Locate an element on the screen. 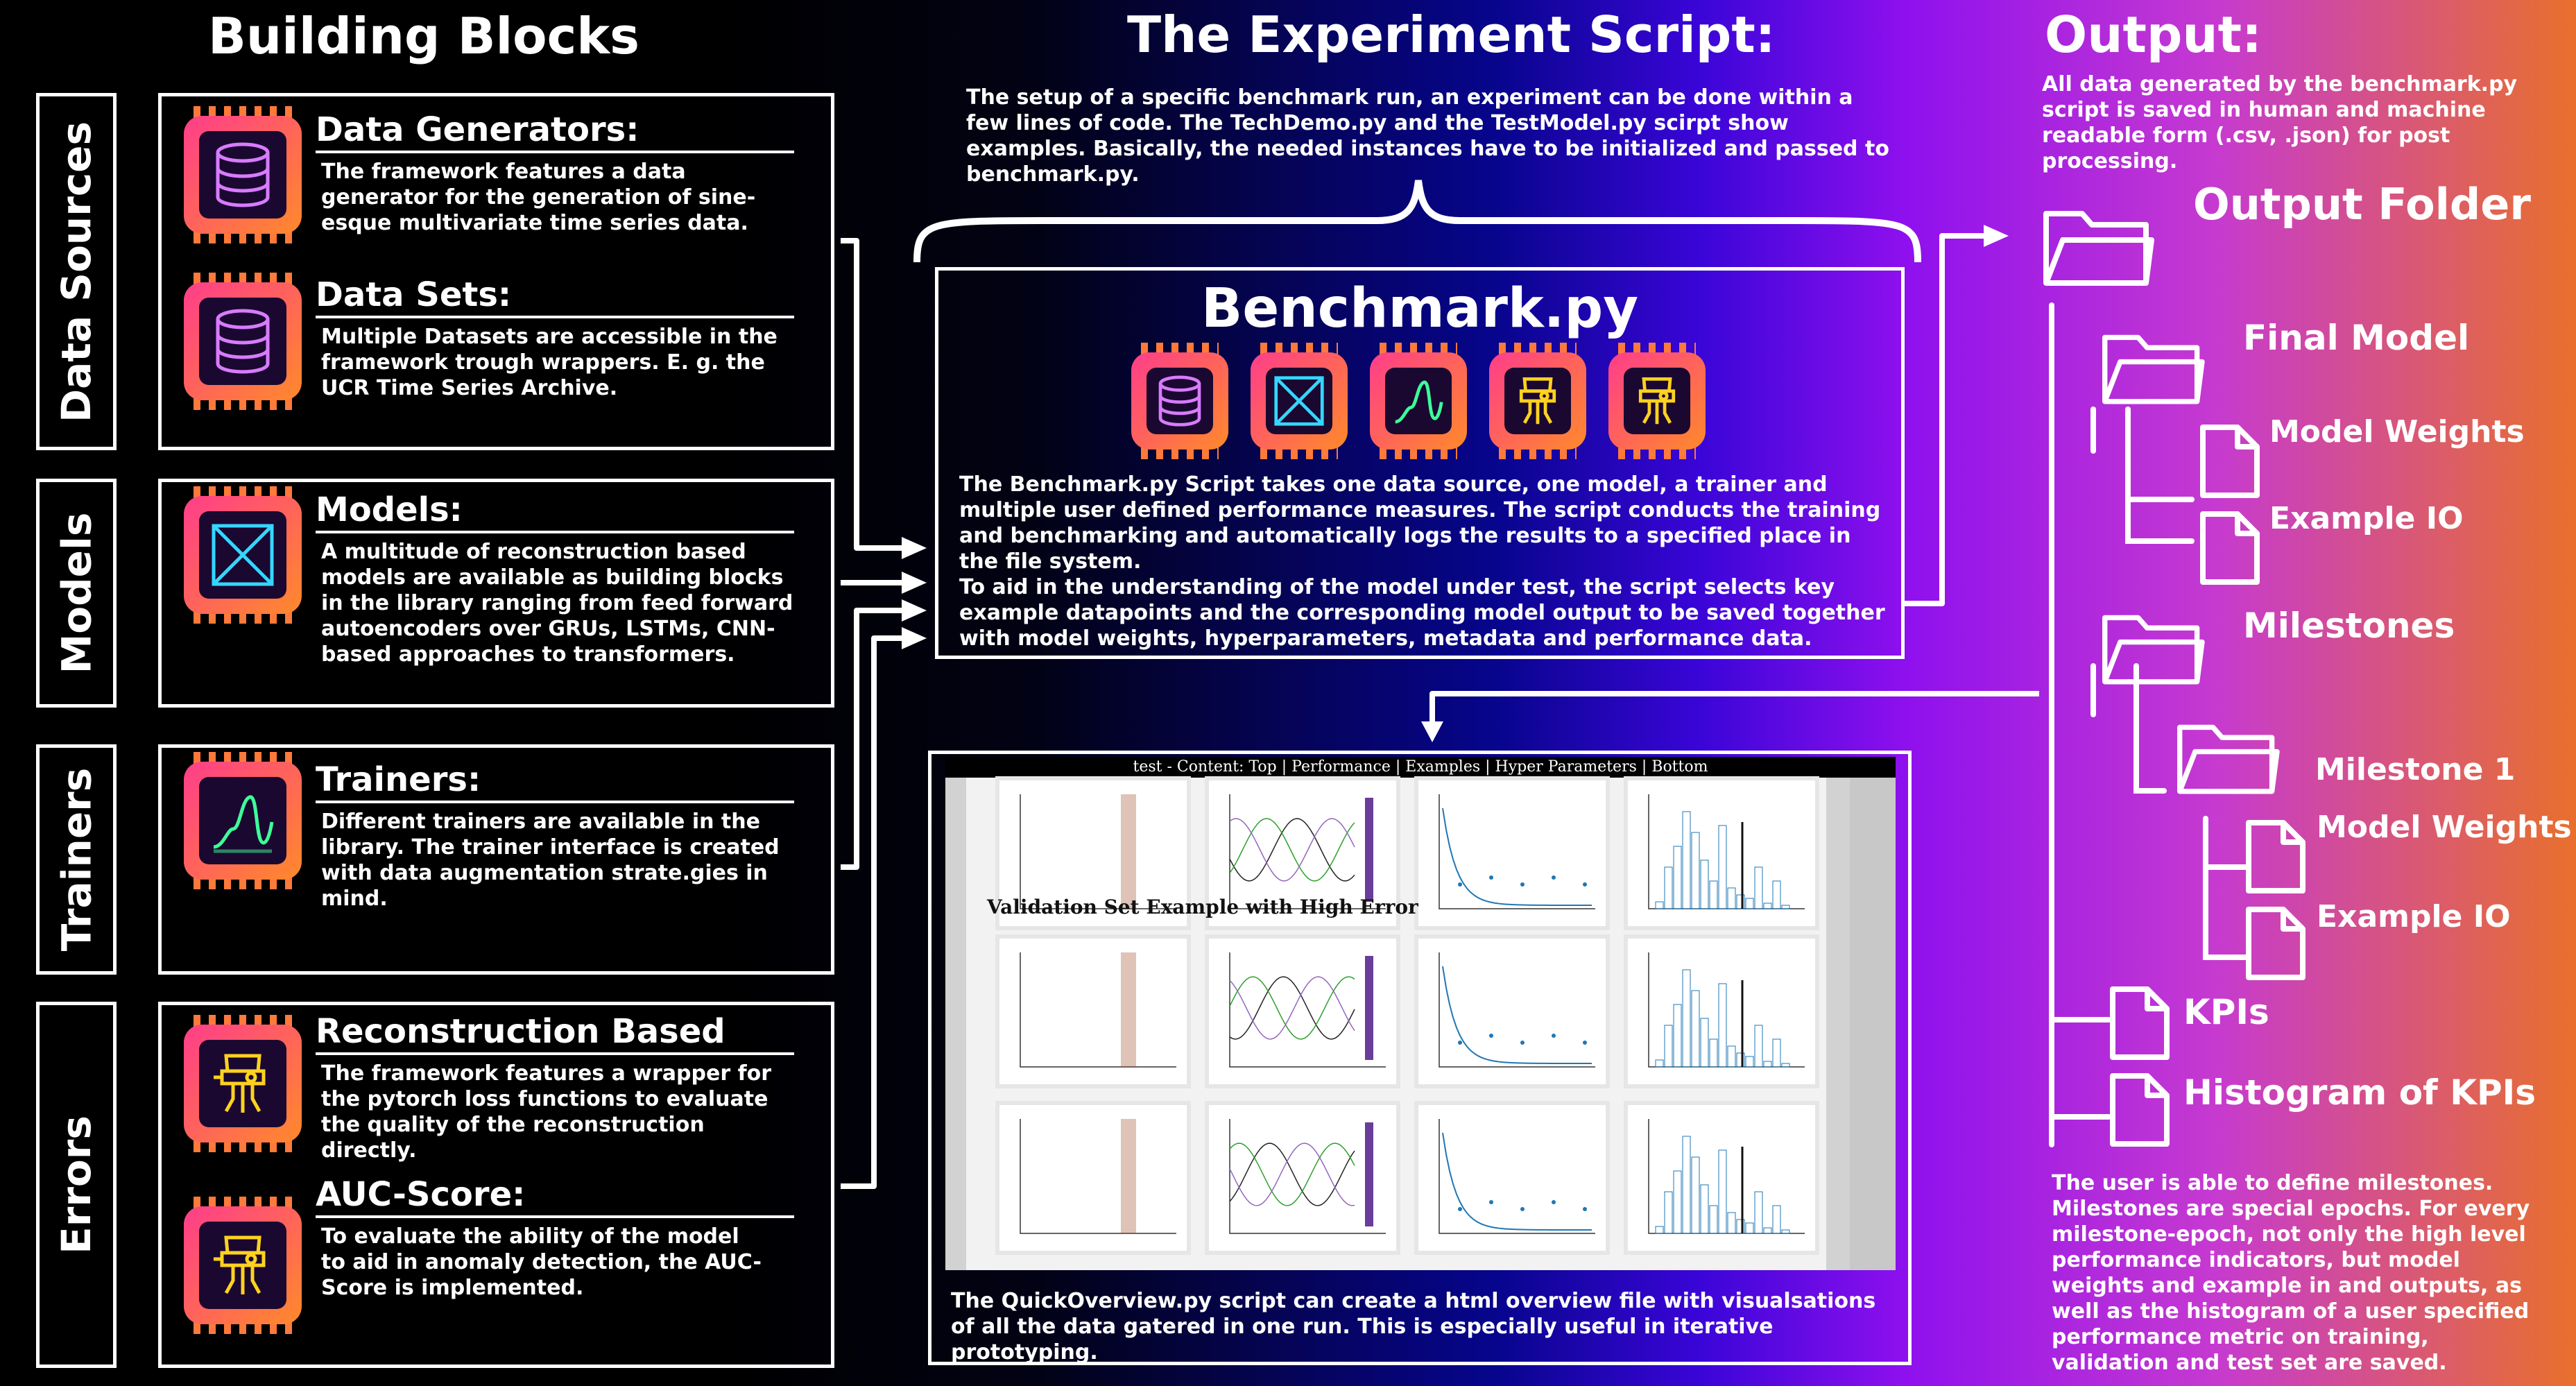 The height and width of the screenshot is (1386, 2576). benchmark-title: Benchmark.py is located at coordinates (1420, 308).